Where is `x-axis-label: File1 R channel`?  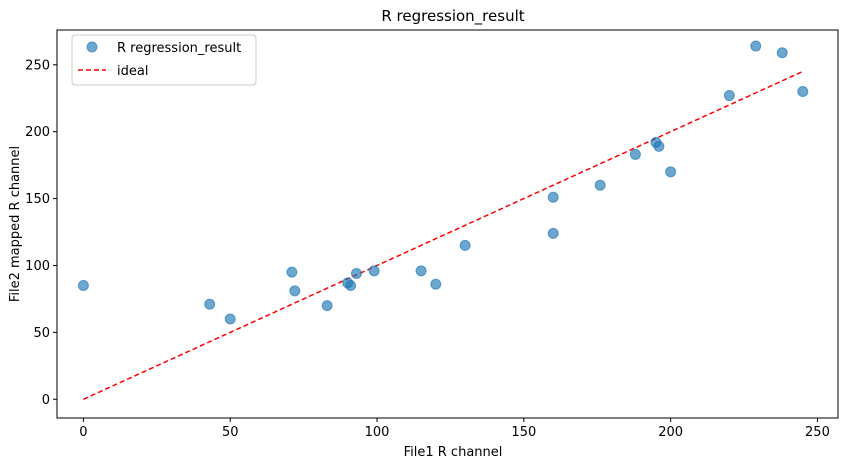
x-axis-label: File1 R channel is located at coordinates (453, 452).